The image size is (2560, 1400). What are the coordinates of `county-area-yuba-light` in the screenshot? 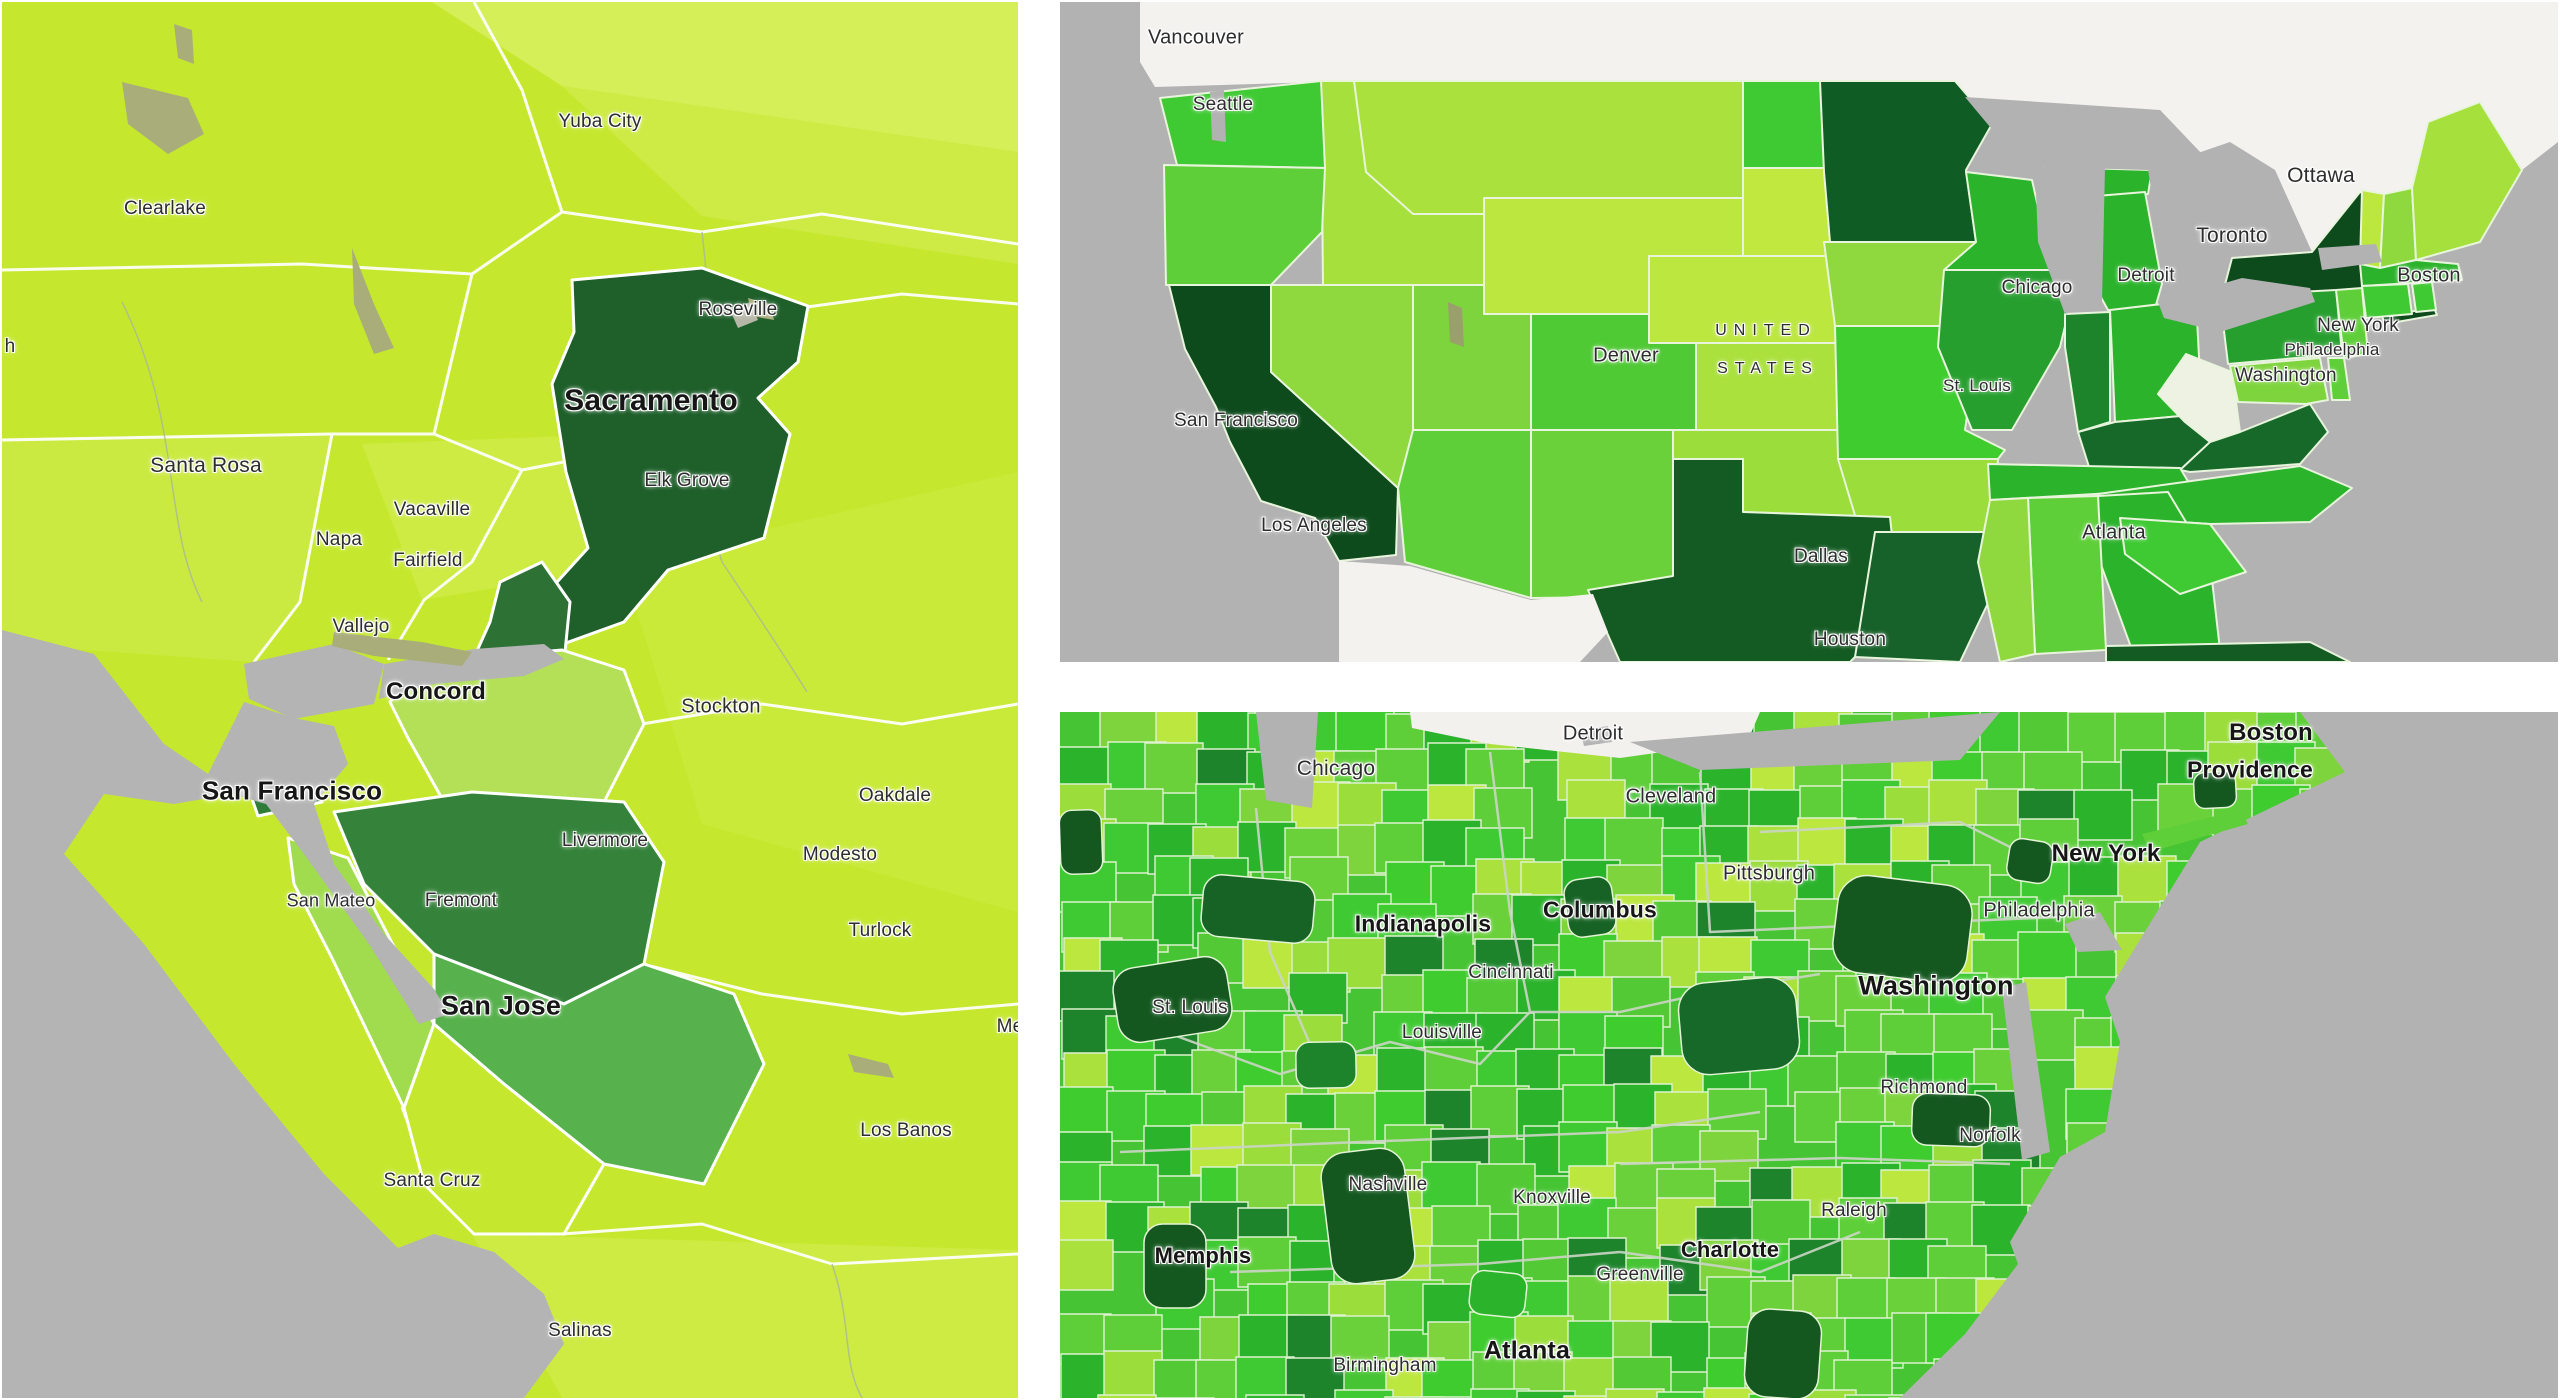 It's located at (790, 175).